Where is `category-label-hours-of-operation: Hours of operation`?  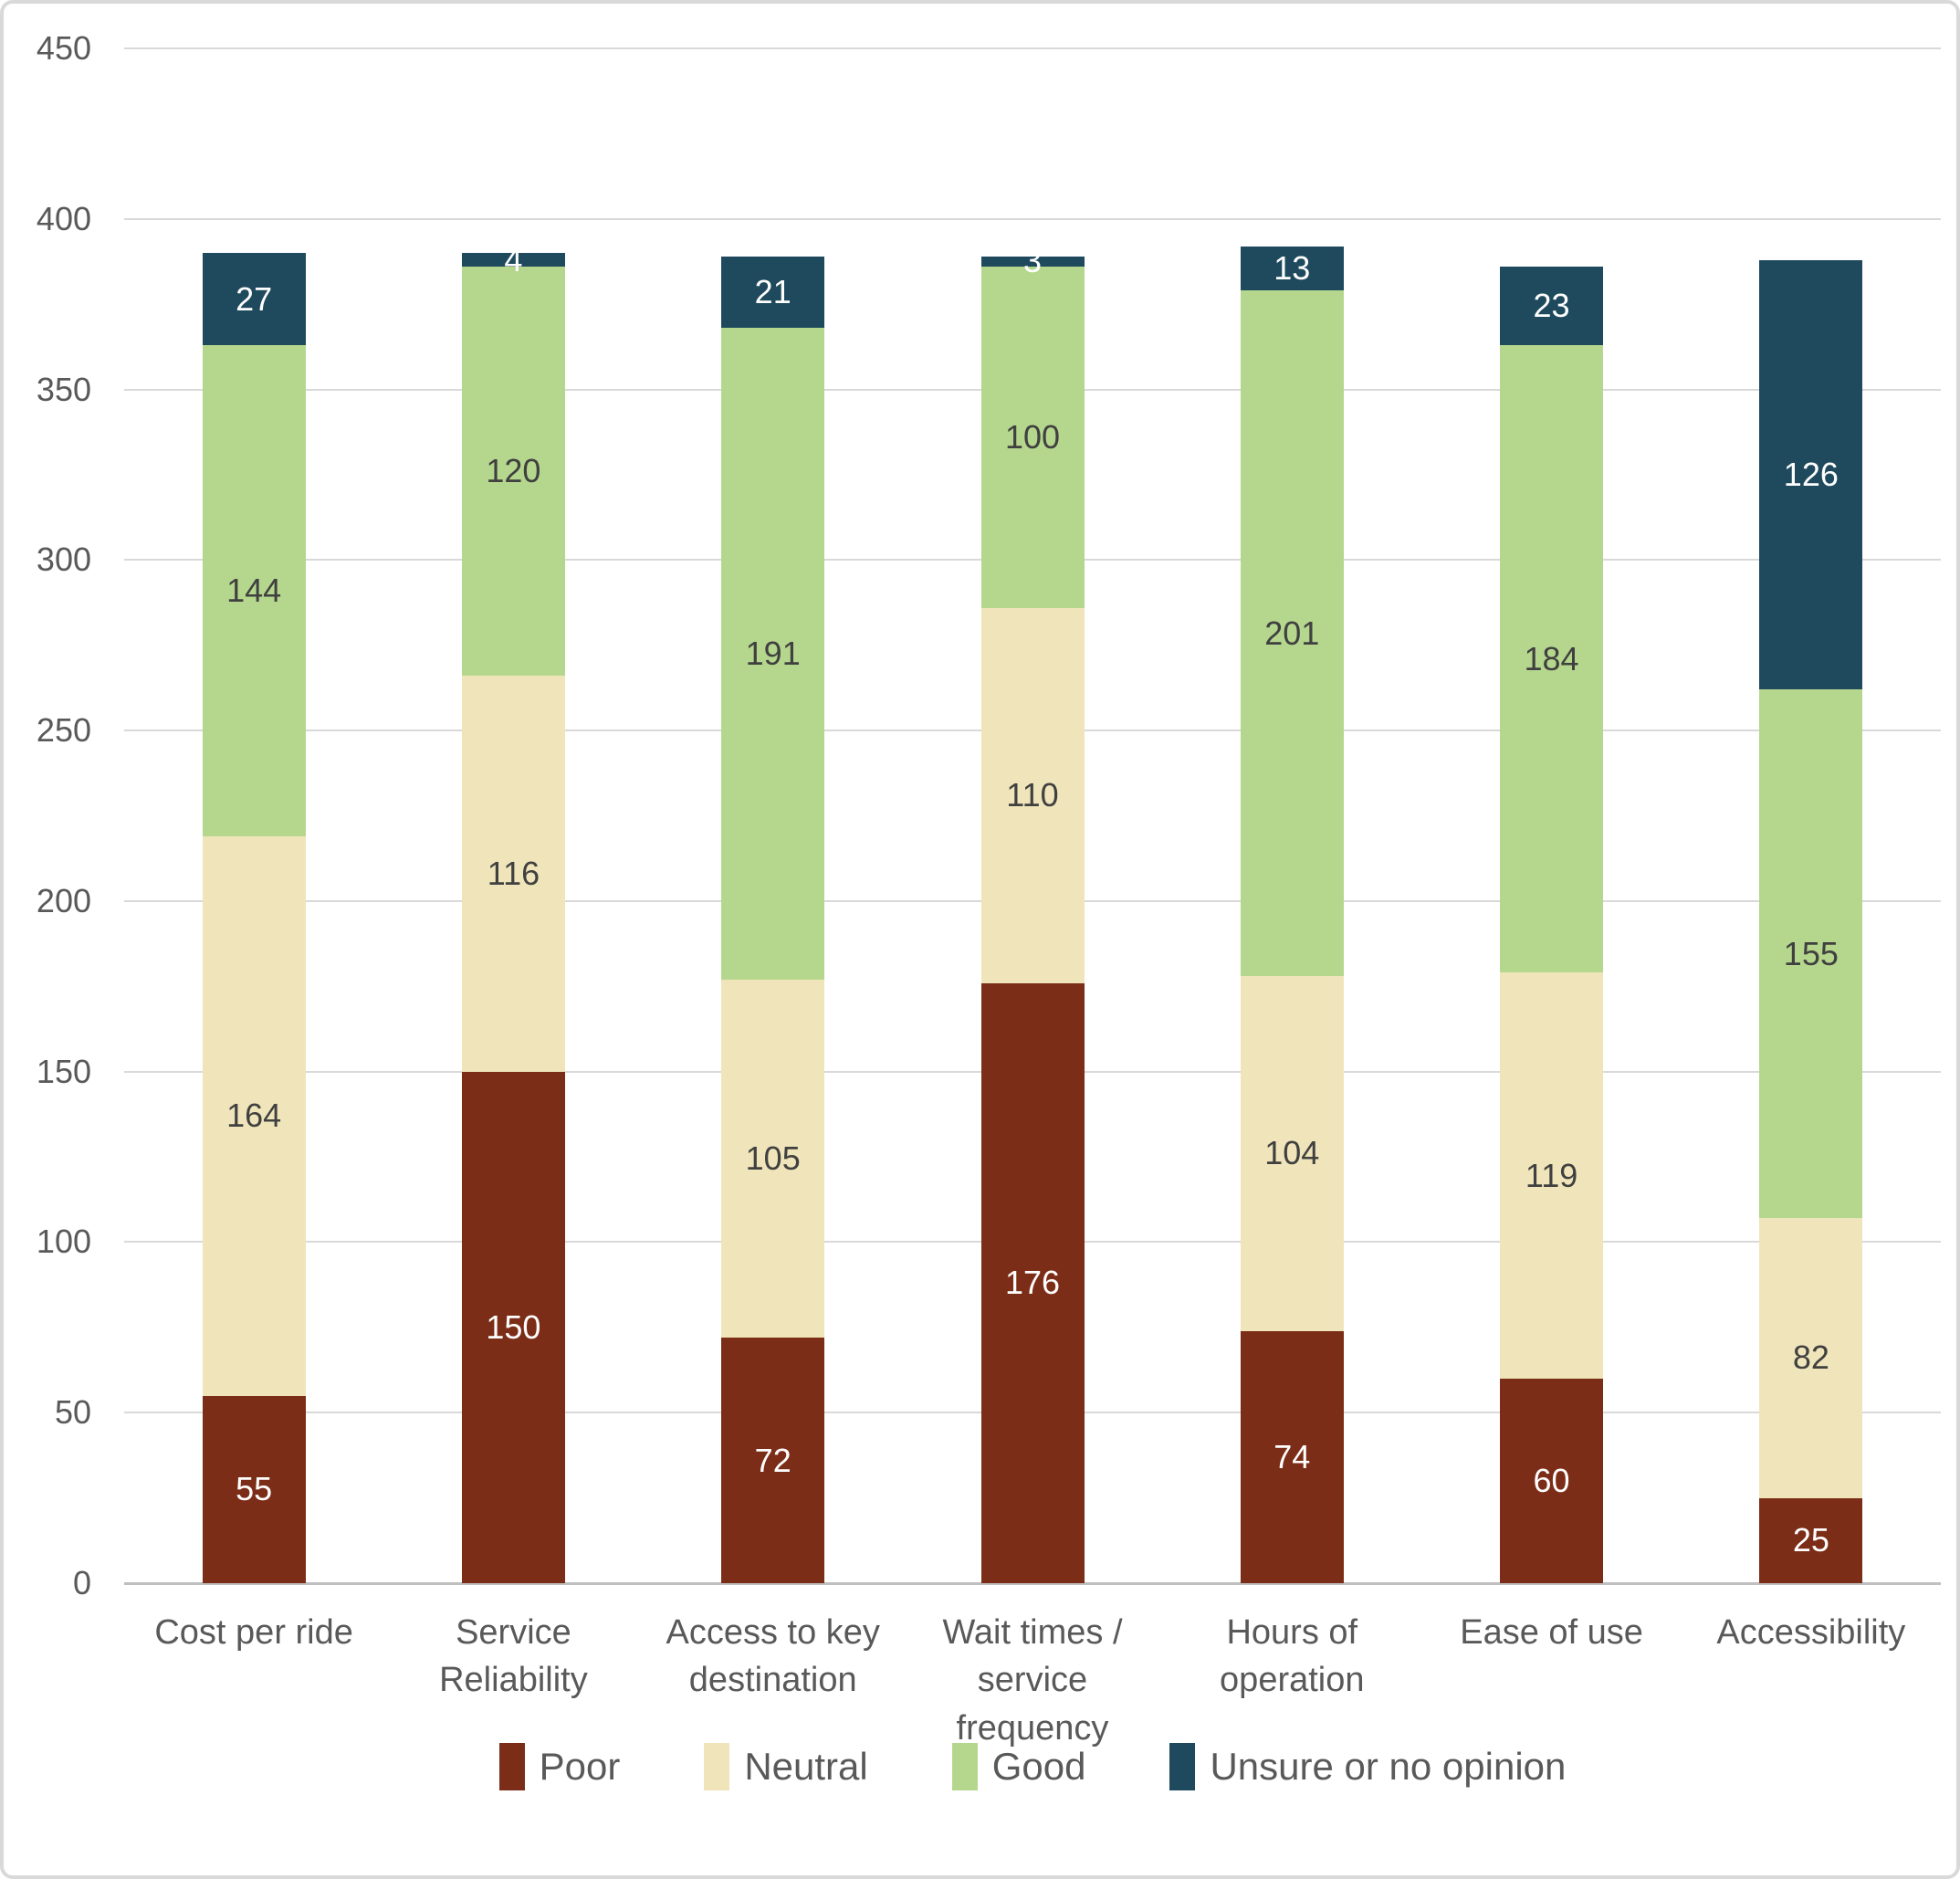 category-label-hours-of-operation: Hours of operation is located at coordinates (1291, 1657).